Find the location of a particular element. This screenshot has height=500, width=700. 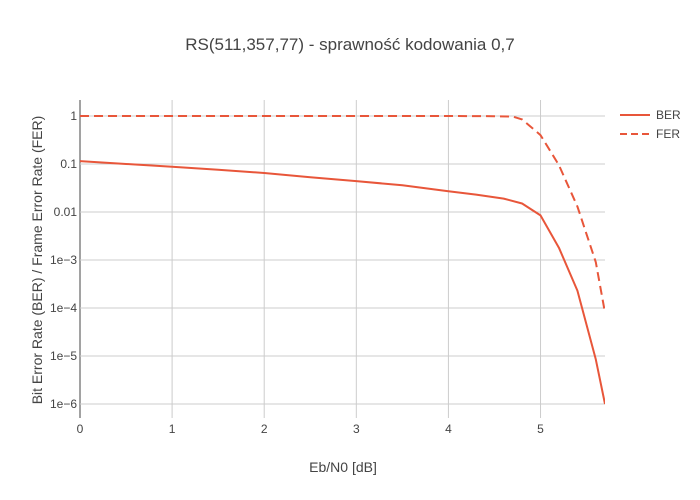

chart-title: RS(511,357,77) - sprawność kodowania 0,7 is located at coordinates (349, 44).